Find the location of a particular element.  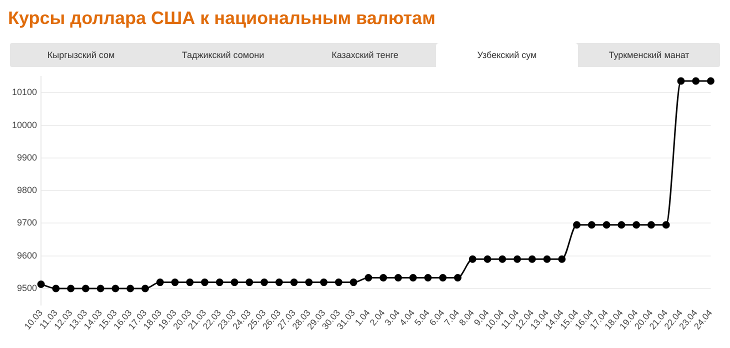

y-tick-label: 9500 is located at coordinates (27, 287).